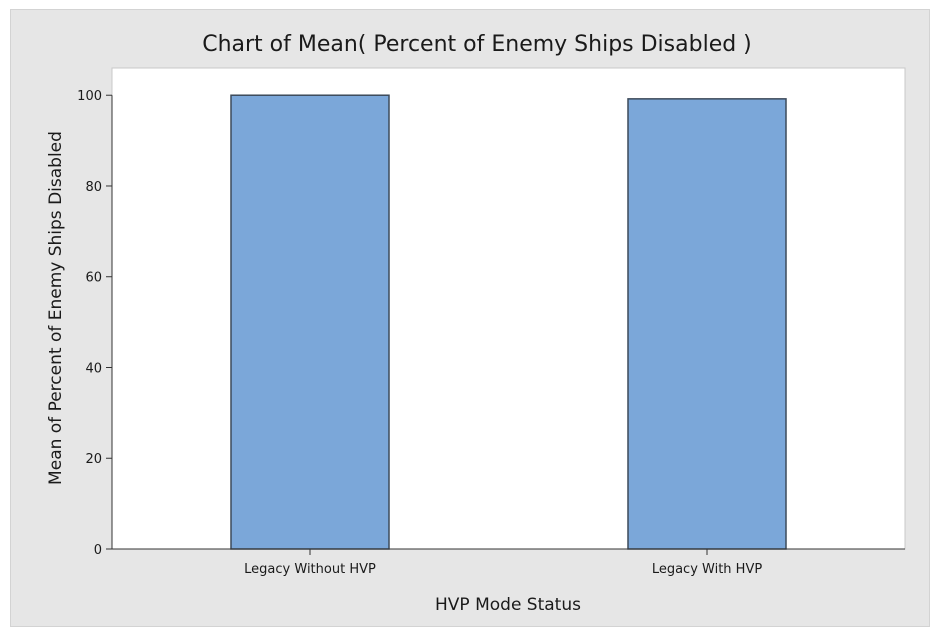  Describe the element at coordinates (707, 569) in the screenshot. I see `x-tick-label: Legacy With HVP` at that location.